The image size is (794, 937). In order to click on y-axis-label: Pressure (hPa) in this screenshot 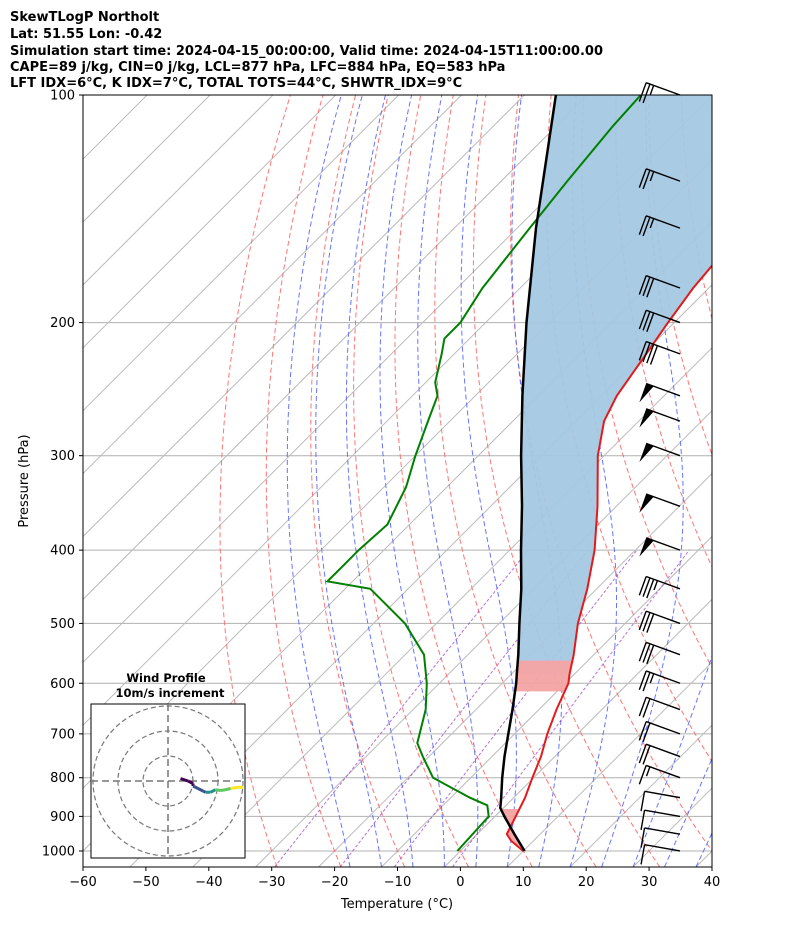, I will do `click(24, 480)`.